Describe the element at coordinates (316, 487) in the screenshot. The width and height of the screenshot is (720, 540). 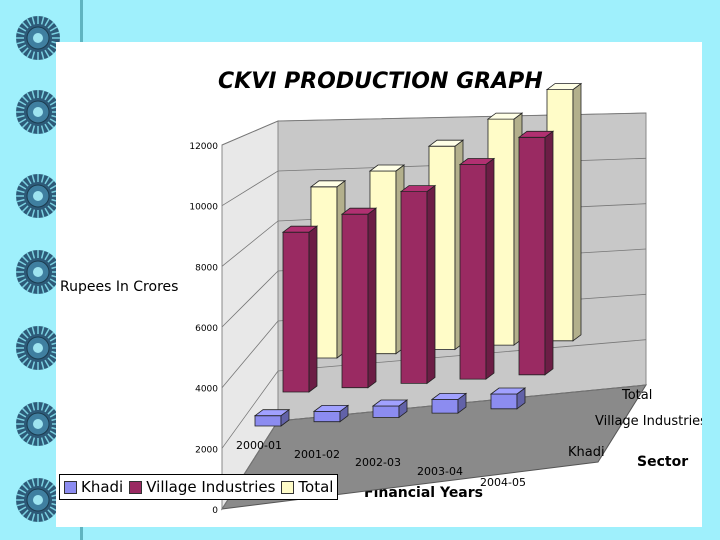
I see `legend-label-total: Total` at that location.